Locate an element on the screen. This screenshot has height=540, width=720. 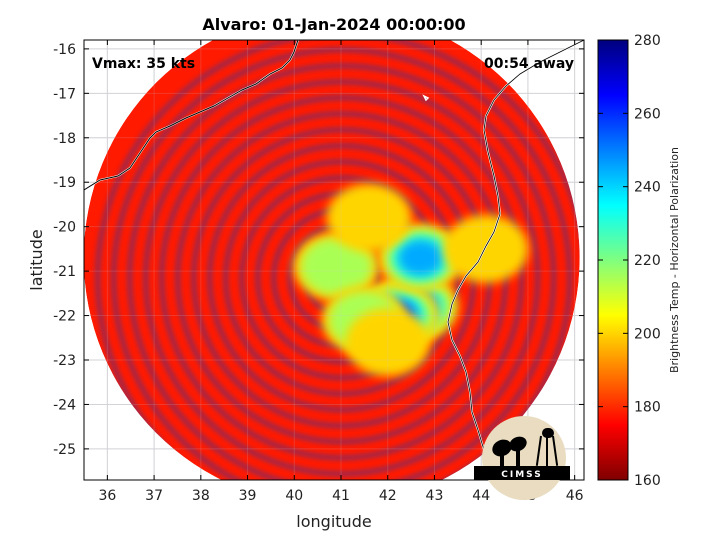
x-tick-label: 42 is located at coordinates (388, 496).